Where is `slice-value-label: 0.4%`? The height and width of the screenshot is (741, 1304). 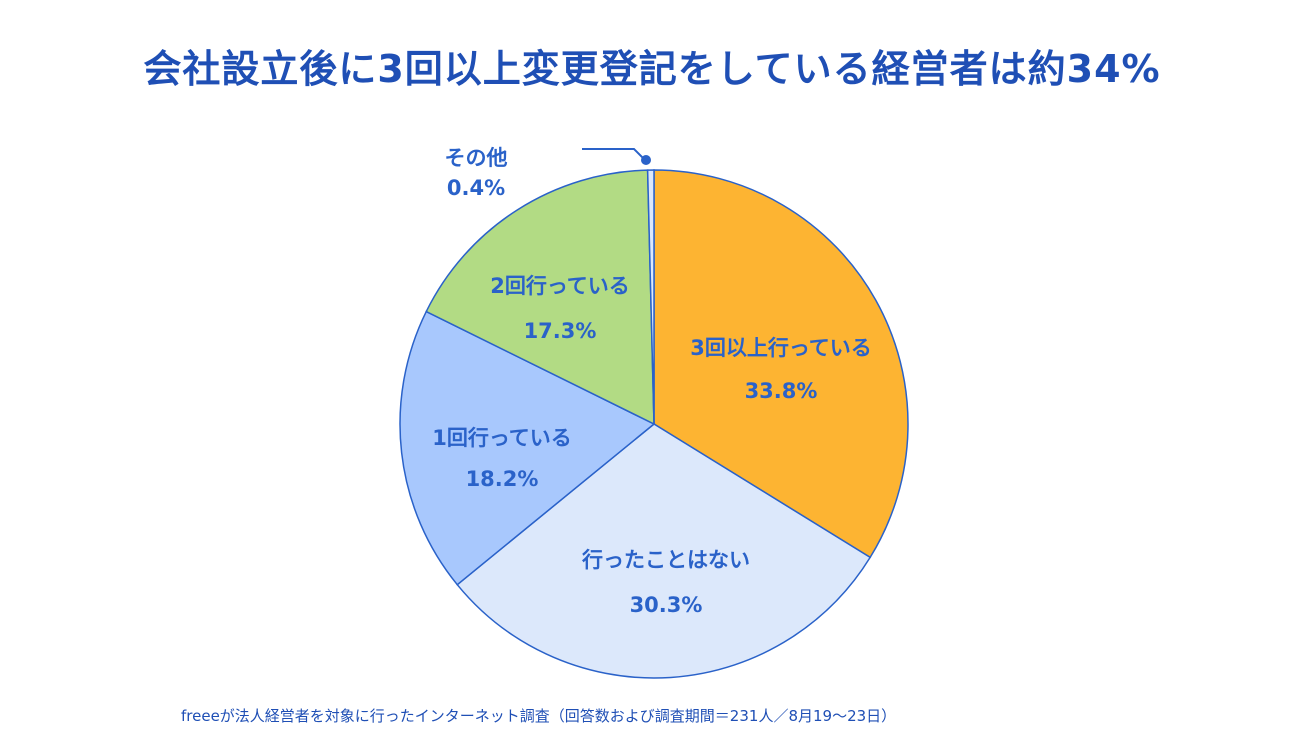 slice-value-label: 0.4% is located at coordinates (476, 188).